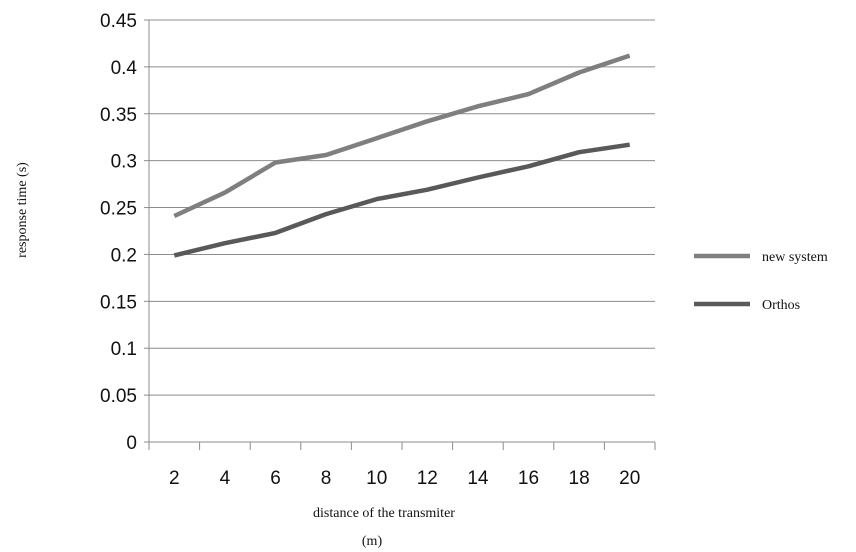 The height and width of the screenshot is (552, 856). I want to click on y-tick-label: 0.05, so click(118, 396).